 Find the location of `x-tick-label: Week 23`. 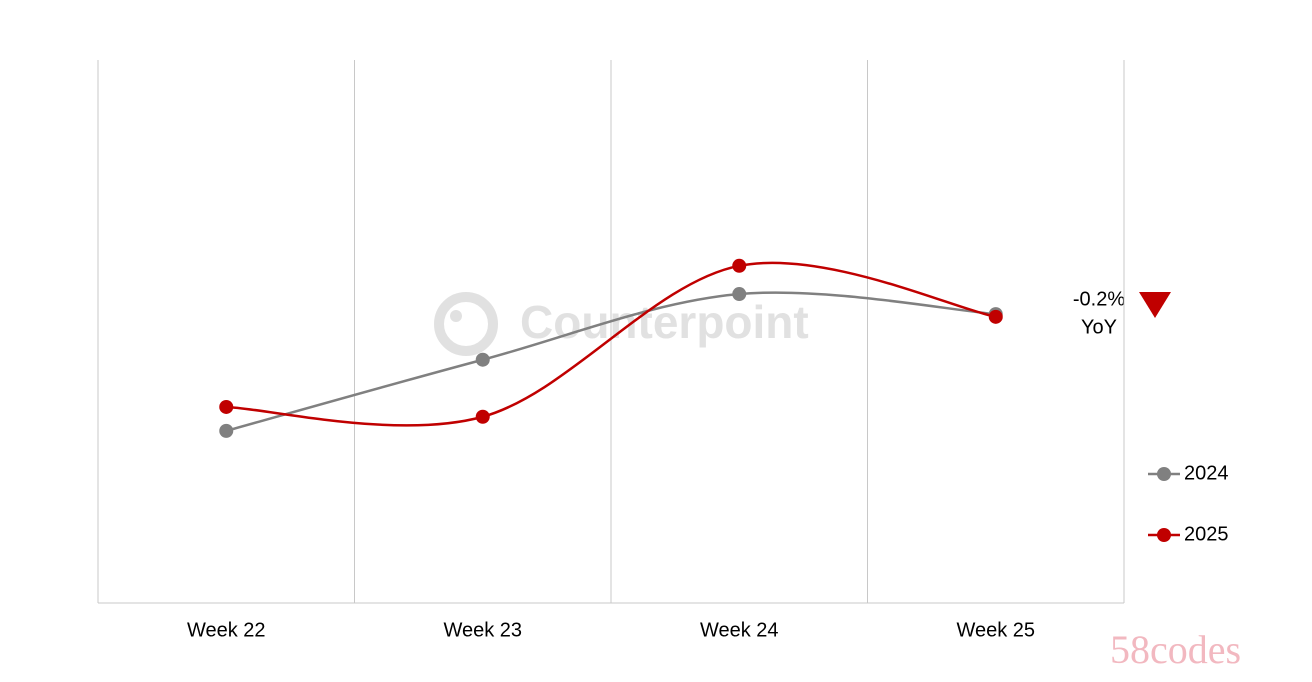

x-tick-label: Week 23 is located at coordinates (482, 630).